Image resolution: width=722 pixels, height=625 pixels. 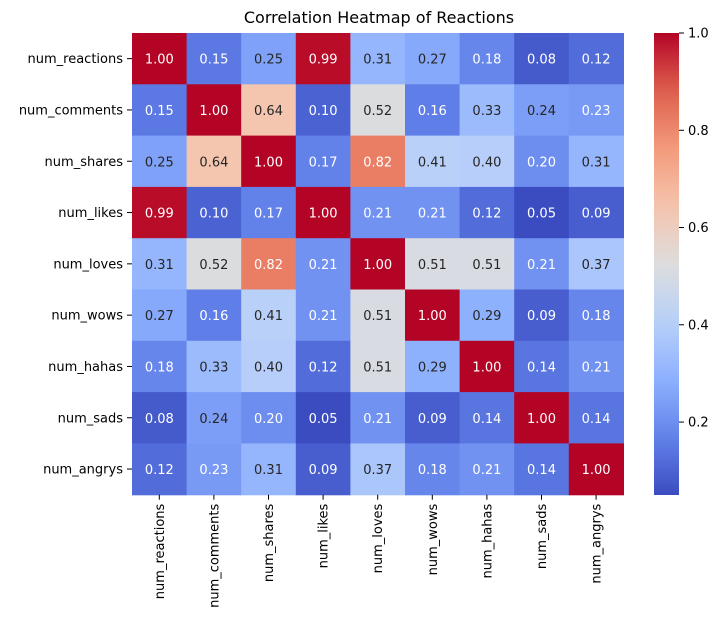 What do you see at coordinates (377, 162) in the screenshot?
I see `cell-value-label: 0.82` at bounding box center [377, 162].